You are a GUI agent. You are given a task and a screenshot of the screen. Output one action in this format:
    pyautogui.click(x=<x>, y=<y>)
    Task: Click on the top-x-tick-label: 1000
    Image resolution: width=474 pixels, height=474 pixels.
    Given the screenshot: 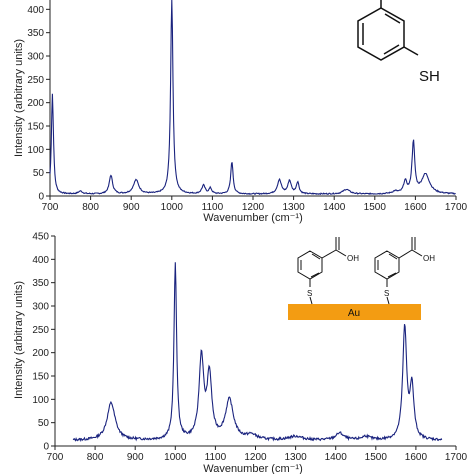 What is the action you would take?
    pyautogui.click(x=172, y=207)
    